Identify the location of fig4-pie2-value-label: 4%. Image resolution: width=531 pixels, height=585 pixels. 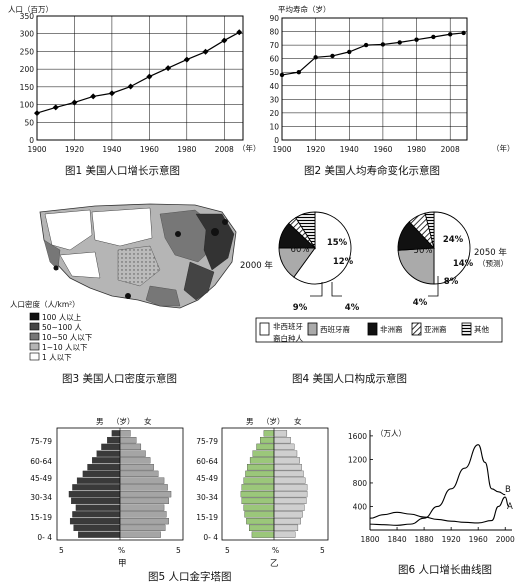
(420, 303).